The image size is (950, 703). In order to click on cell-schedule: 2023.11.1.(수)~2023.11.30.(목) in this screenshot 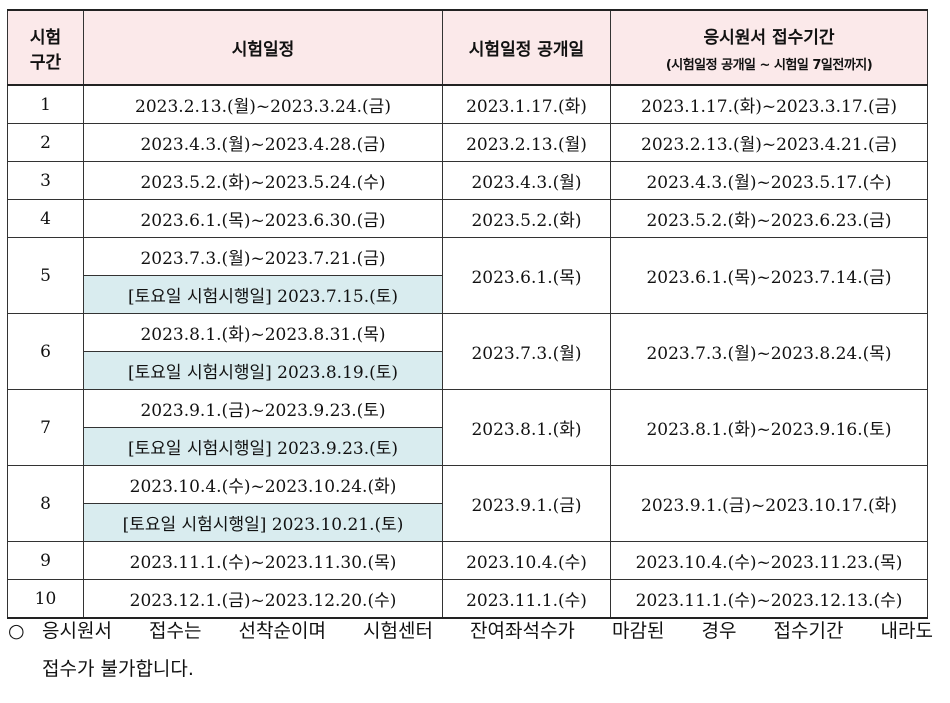, I will do `click(263, 560)`.